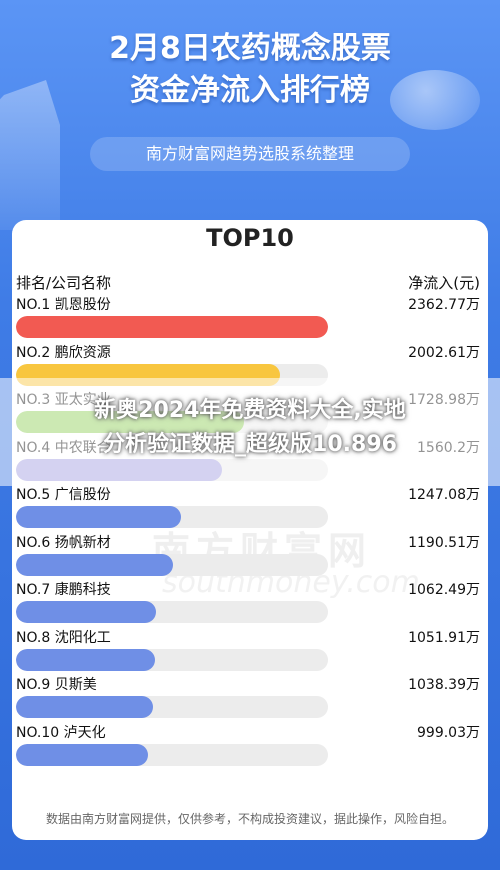 The height and width of the screenshot is (870, 500). I want to click on bar-value-label: 999.03万, so click(448, 732).